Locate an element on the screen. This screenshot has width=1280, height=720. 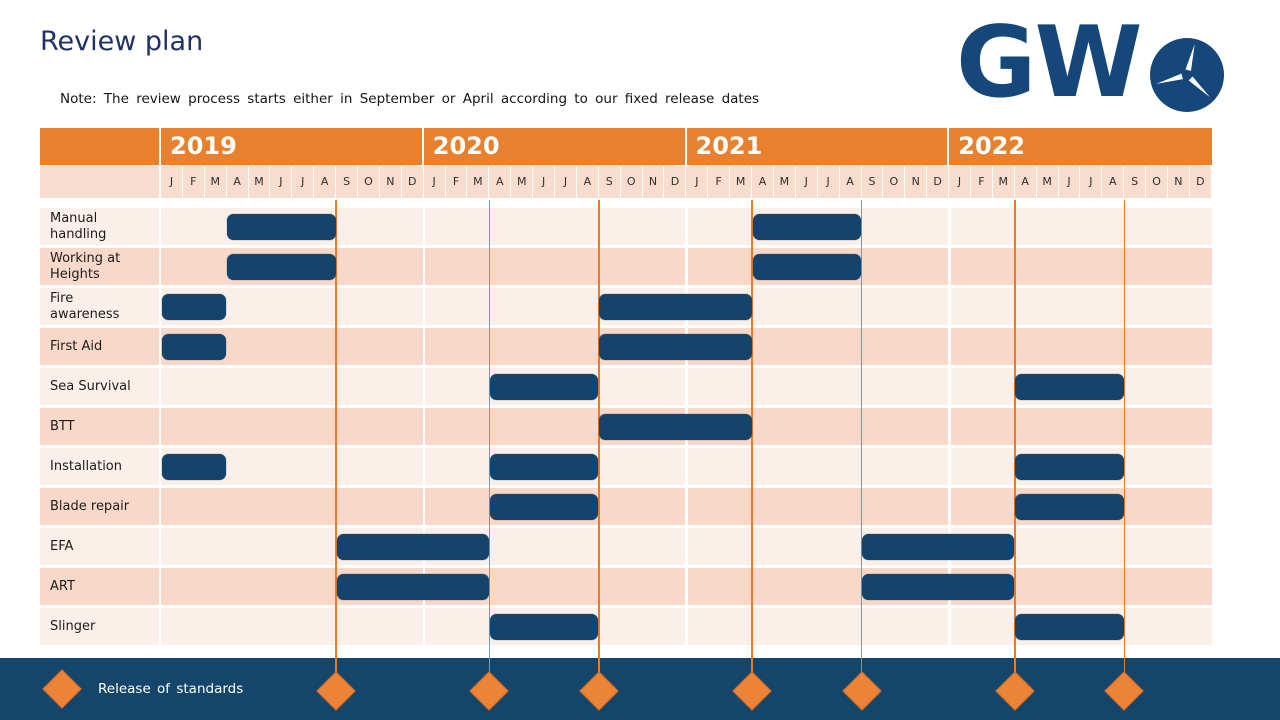
row-label: Slinger is located at coordinates (99, 626).